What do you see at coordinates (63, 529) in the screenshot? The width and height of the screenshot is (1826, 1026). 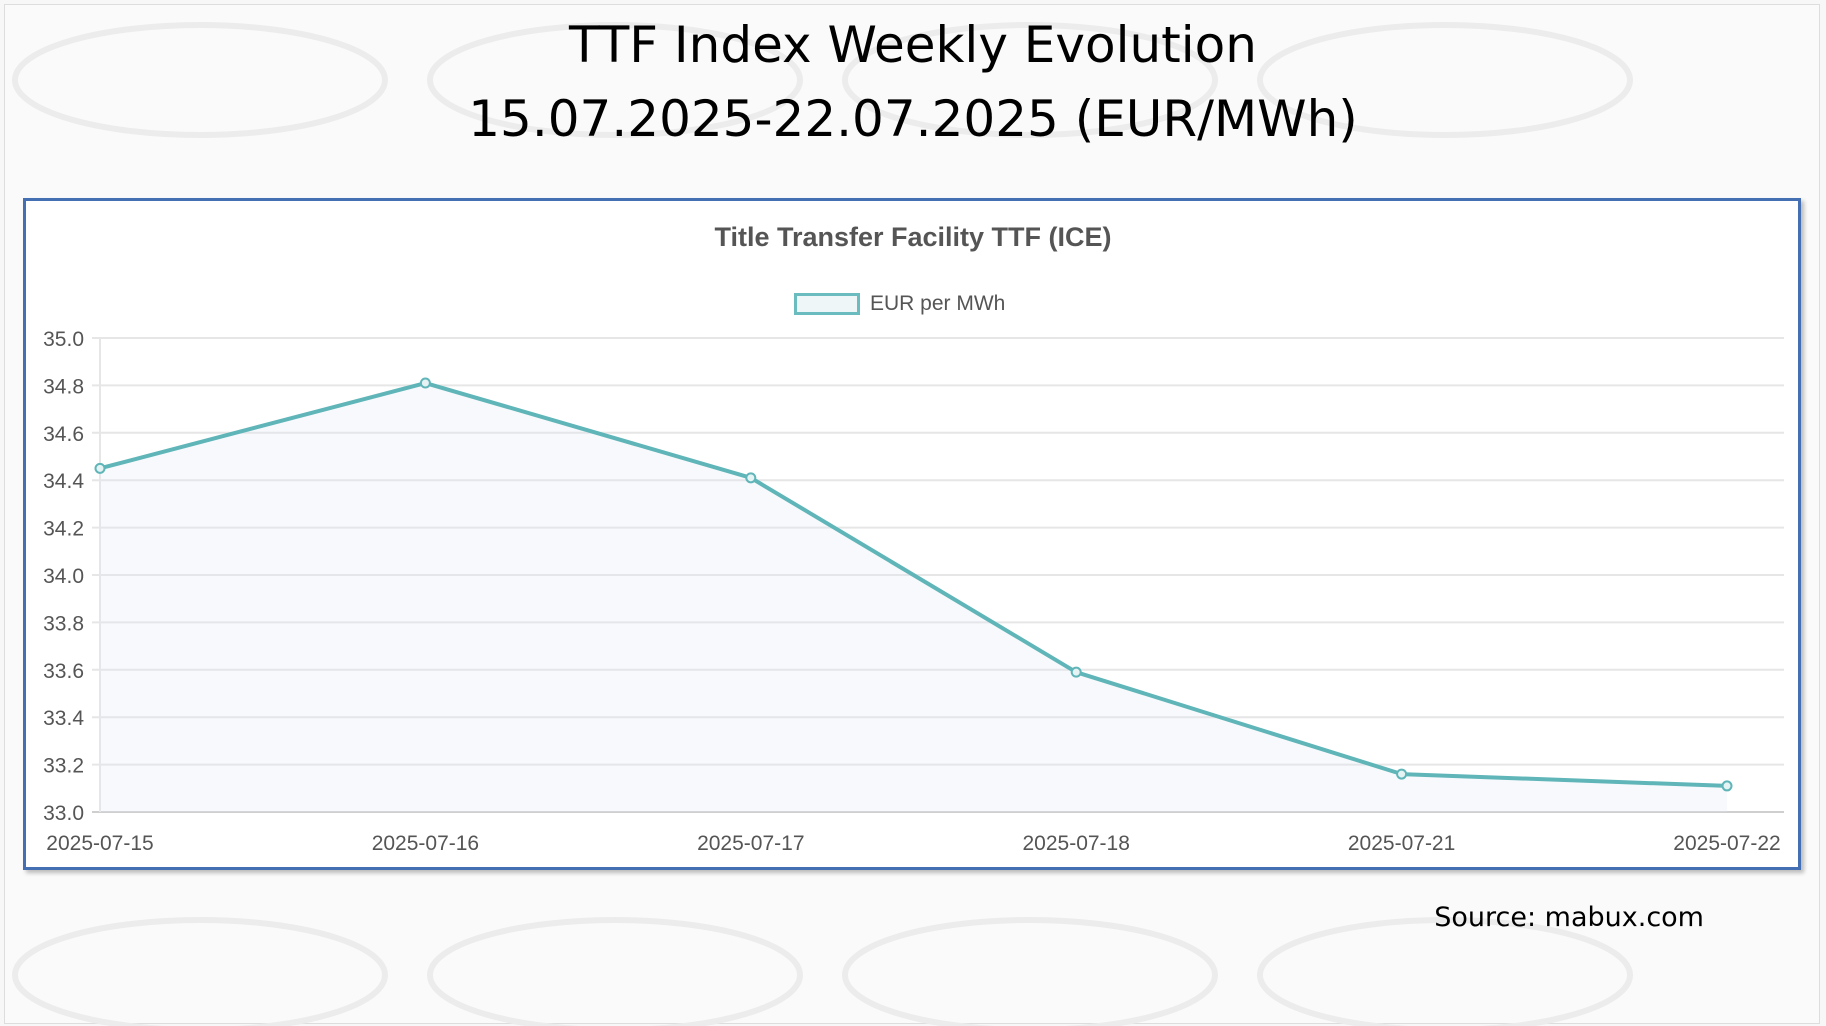 I see `y-tick-label: 34.2` at bounding box center [63, 529].